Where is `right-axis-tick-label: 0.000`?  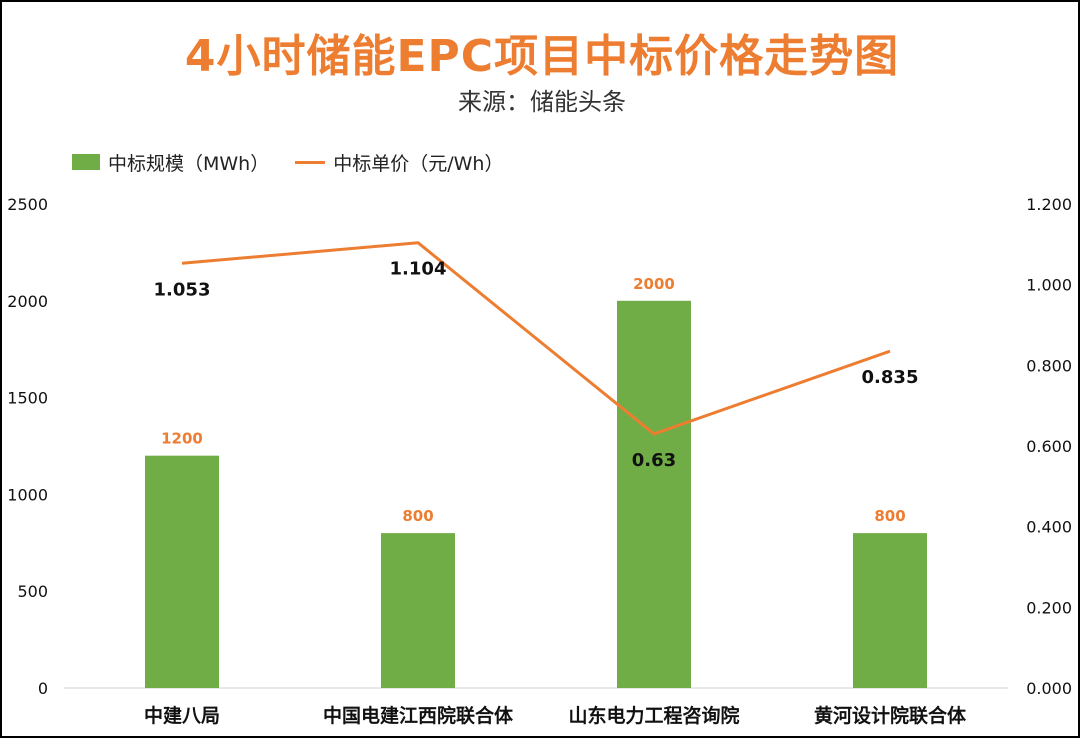 right-axis-tick-label: 0.000 is located at coordinates (1049, 688).